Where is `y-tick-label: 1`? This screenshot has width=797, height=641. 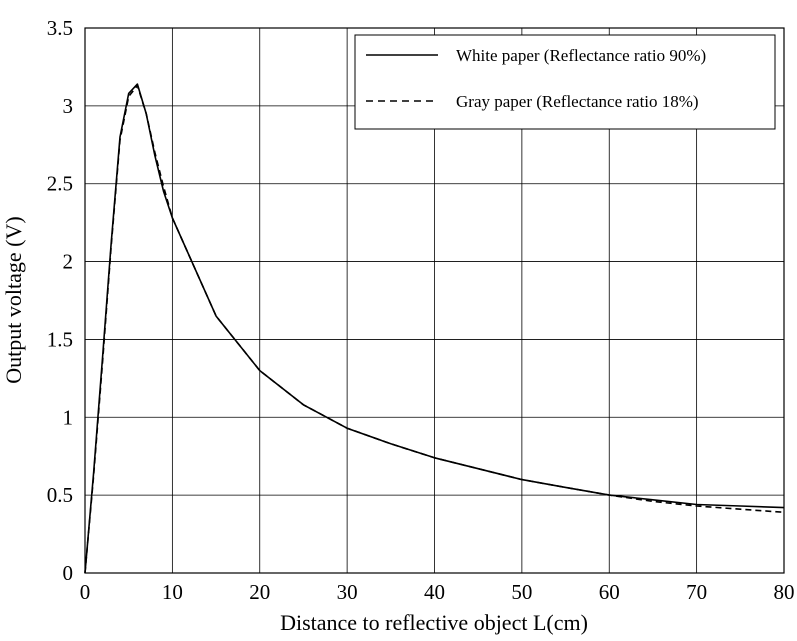
y-tick-label: 1 is located at coordinates (68, 417).